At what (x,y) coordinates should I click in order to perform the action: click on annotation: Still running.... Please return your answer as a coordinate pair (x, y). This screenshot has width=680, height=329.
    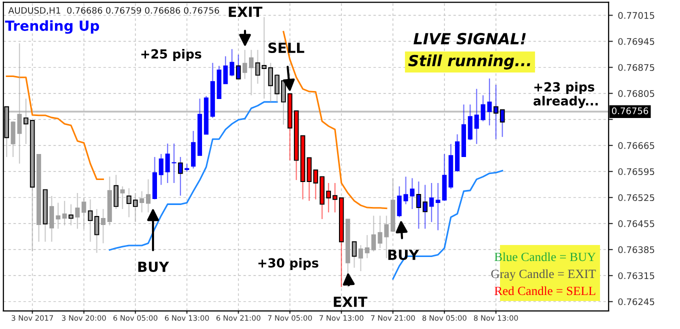
    Looking at the image, I should click on (469, 62).